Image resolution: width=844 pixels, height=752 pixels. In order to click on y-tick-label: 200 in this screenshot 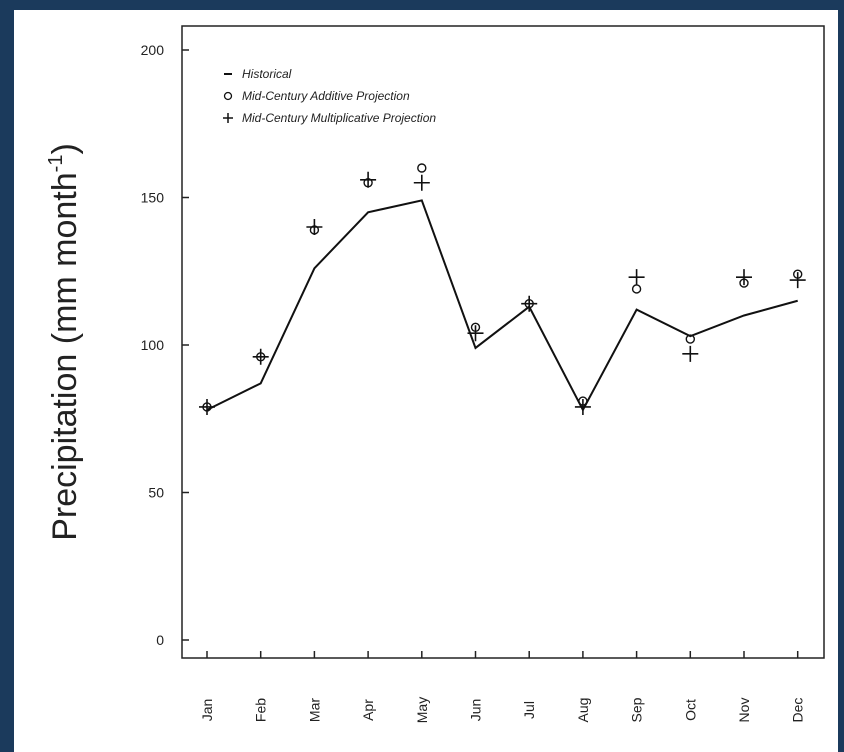, I will do `click(153, 50)`.